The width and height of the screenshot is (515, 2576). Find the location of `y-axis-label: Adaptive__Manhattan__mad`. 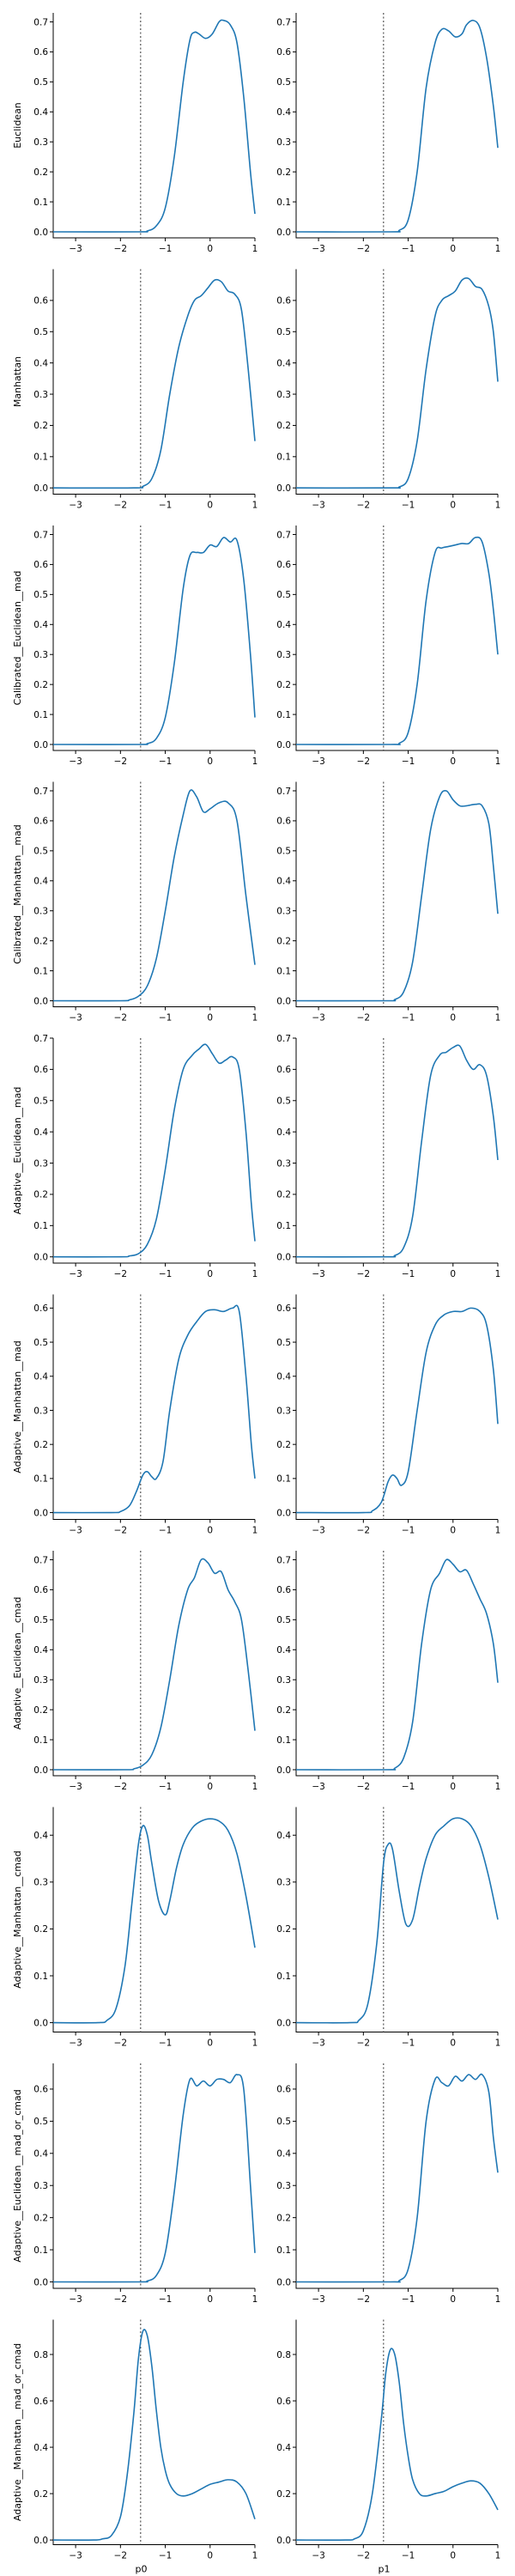

y-axis-label: Adaptive__Manhattan__mad is located at coordinates (17, 1407).